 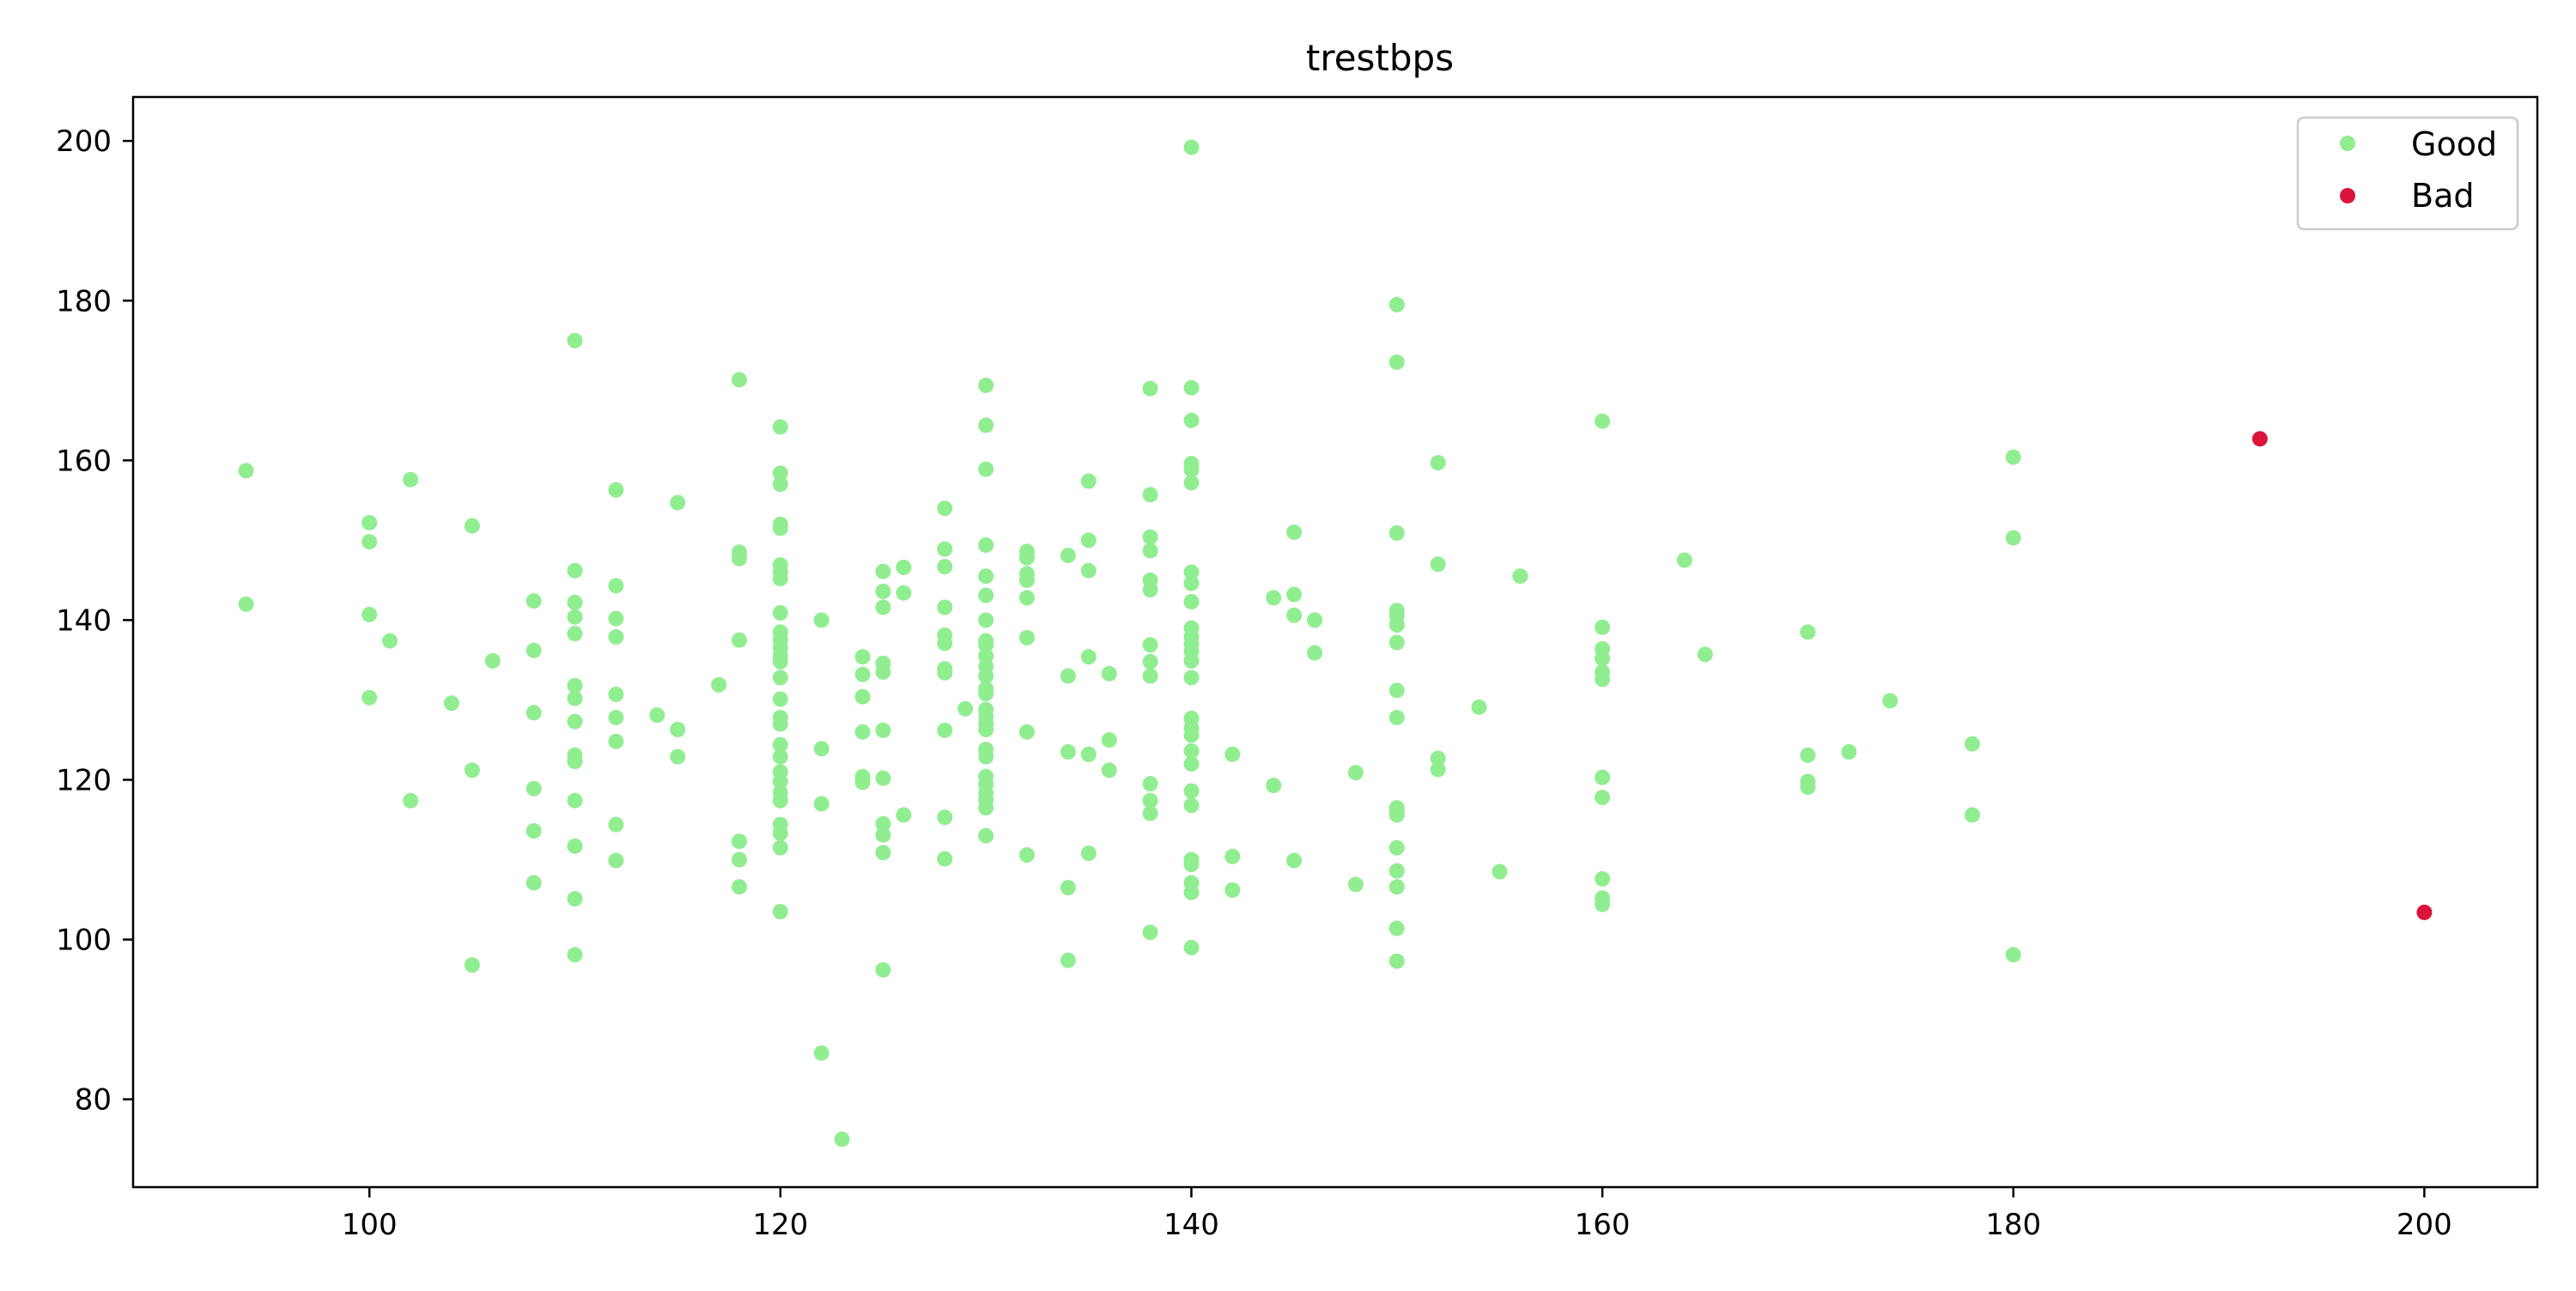 What do you see at coordinates (84, 621) in the screenshot?
I see `y-tick-label: 140` at bounding box center [84, 621].